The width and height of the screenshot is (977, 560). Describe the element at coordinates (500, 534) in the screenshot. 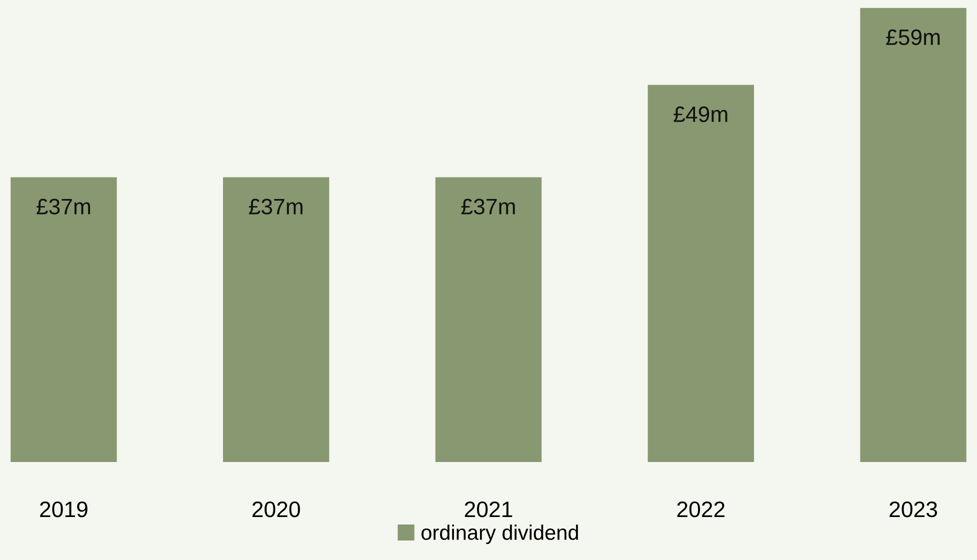

I see `legend-label: ordinary dividend` at that location.